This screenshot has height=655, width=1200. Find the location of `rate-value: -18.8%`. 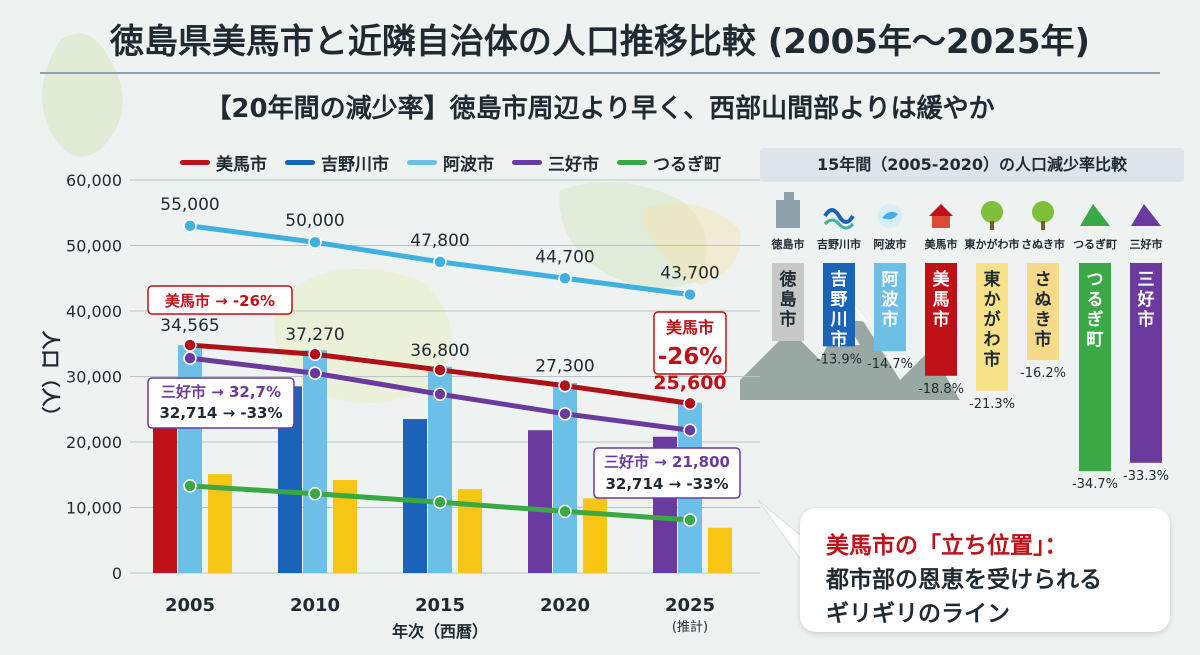

rate-value: -18.8% is located at coordinates (941, 389).